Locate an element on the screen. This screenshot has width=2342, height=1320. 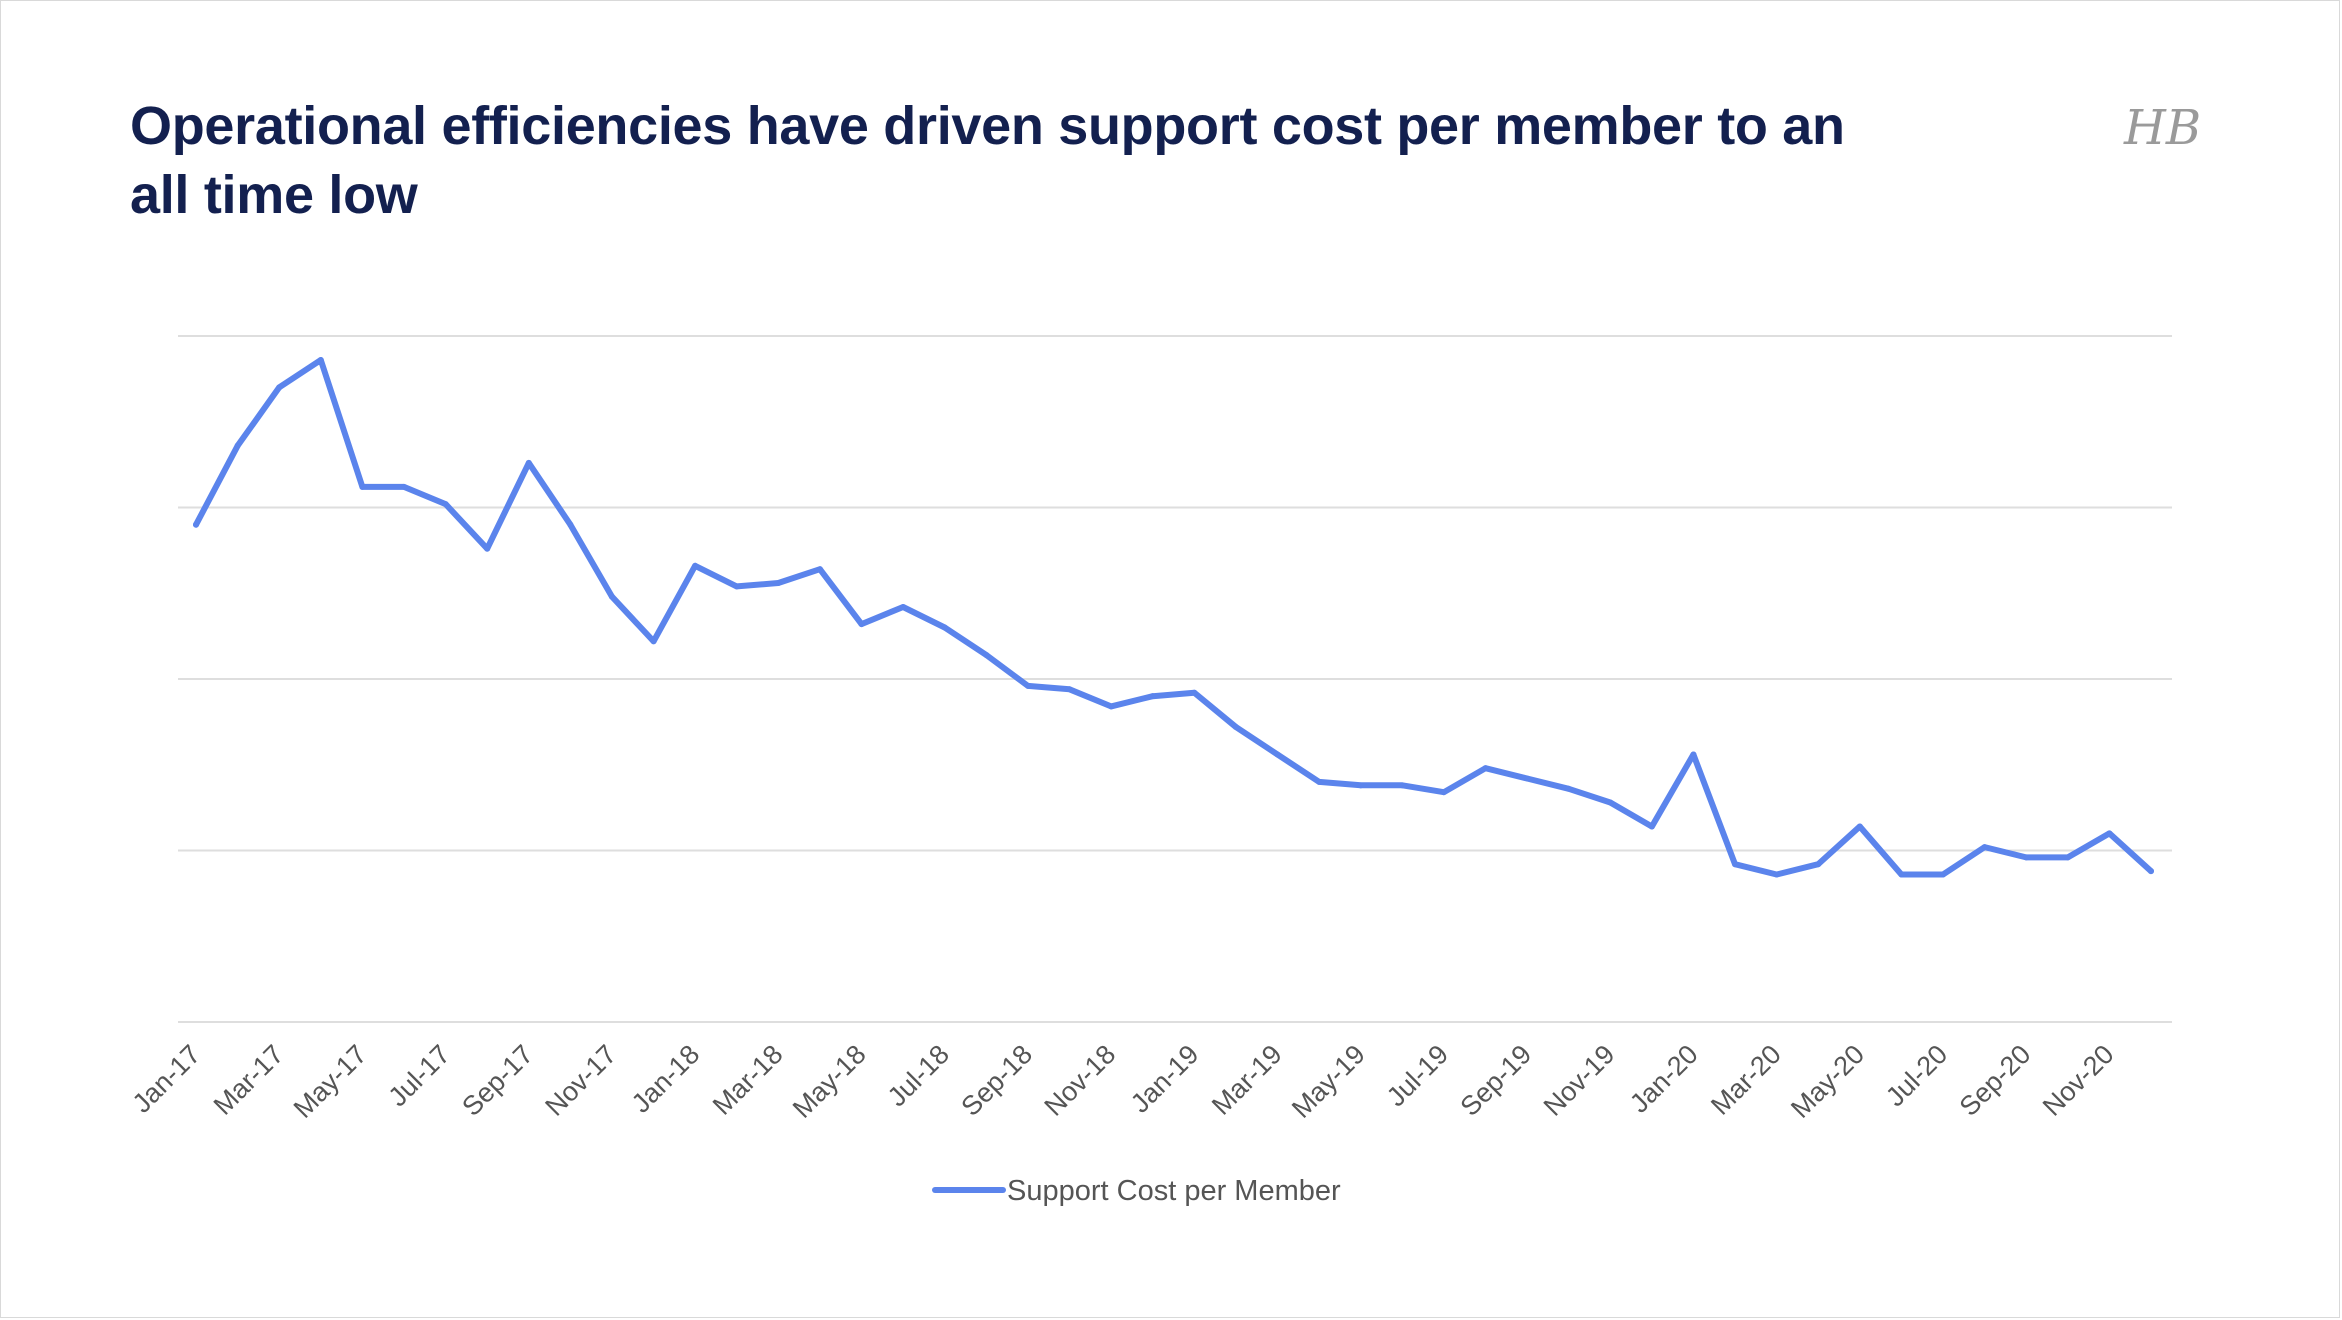
x-tick-label: May-19 is located at coordinates (1328, 1081).